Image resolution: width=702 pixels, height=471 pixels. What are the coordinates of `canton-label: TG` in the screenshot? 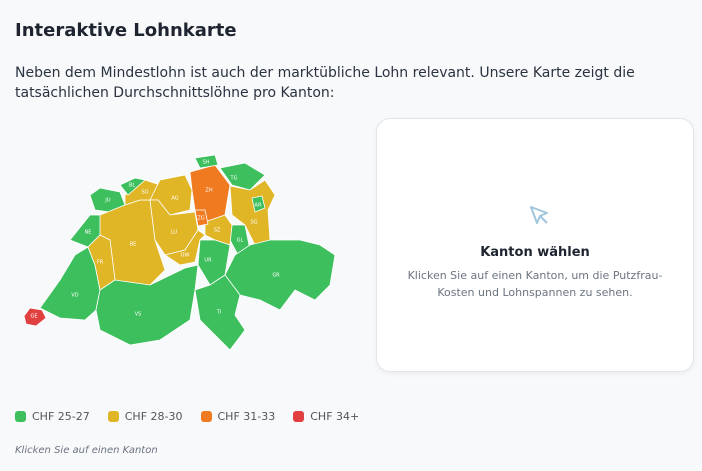 It's located at (234, 179).